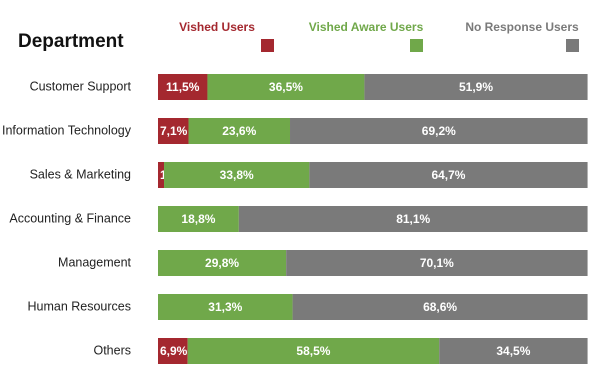 The image size is (602, 391). I want to click on value-label: 33,8%, so click(237, 175).